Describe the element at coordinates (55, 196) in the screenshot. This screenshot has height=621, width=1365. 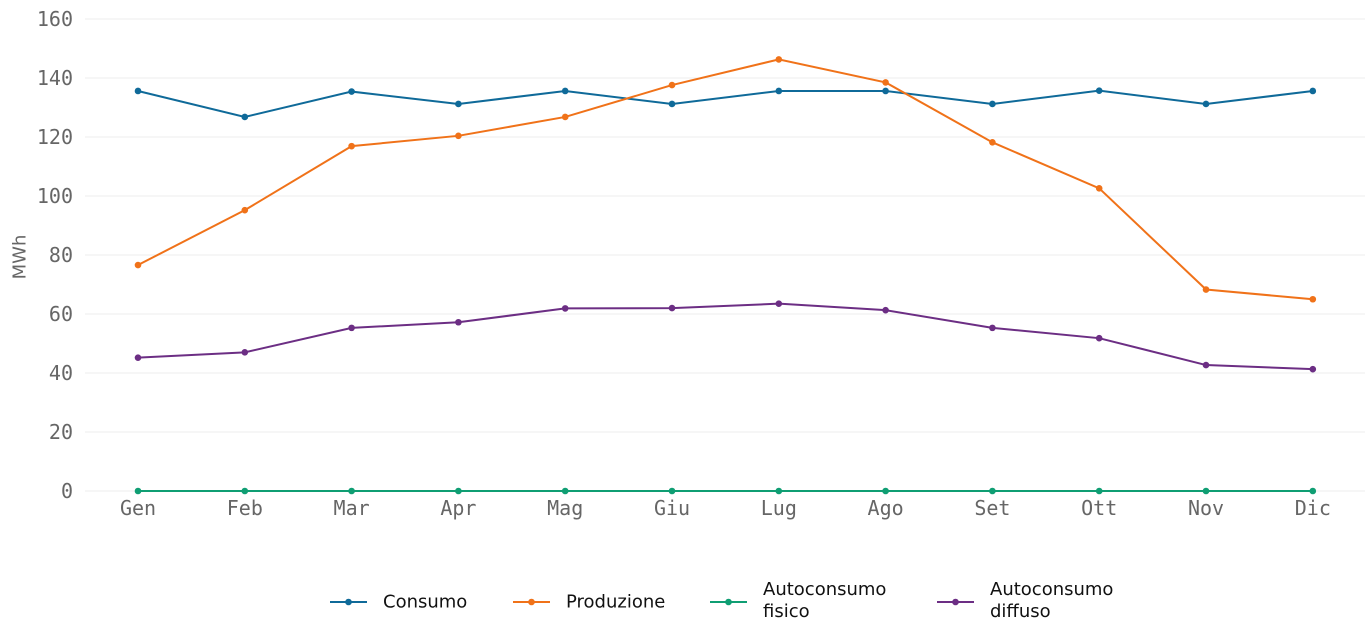
I see `y-tick-label: 100` at that location.